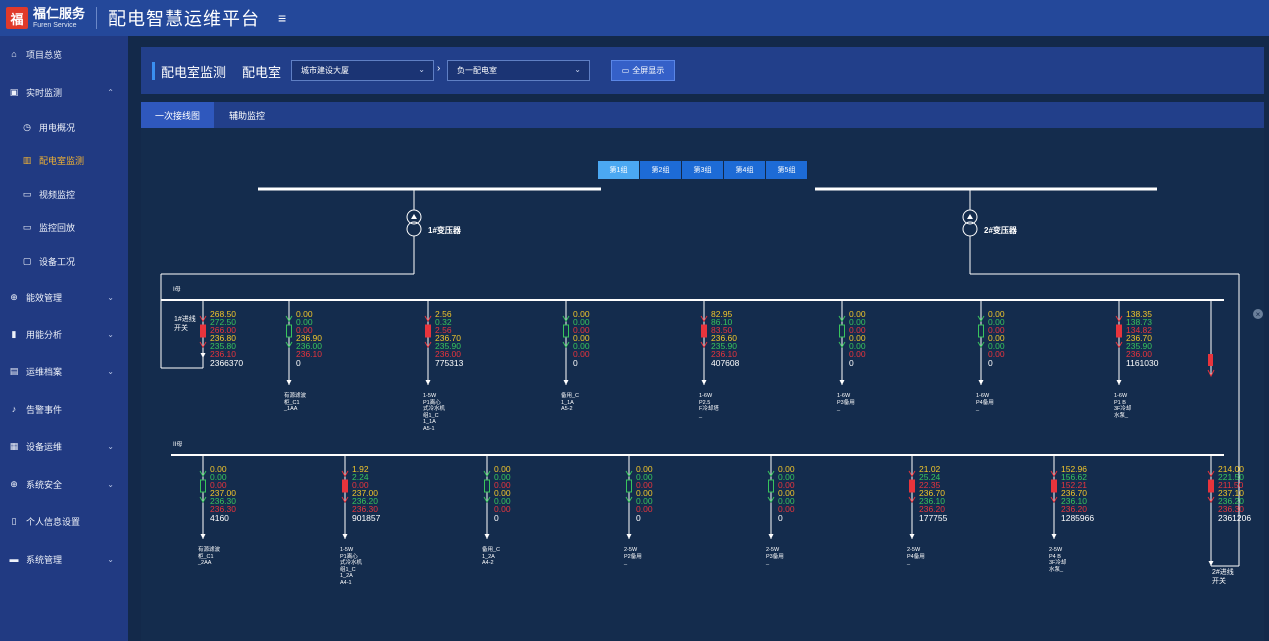  Describe the element at coordinates (1258, 314) in the screenshot. I see `close-icon: ×` at that location.